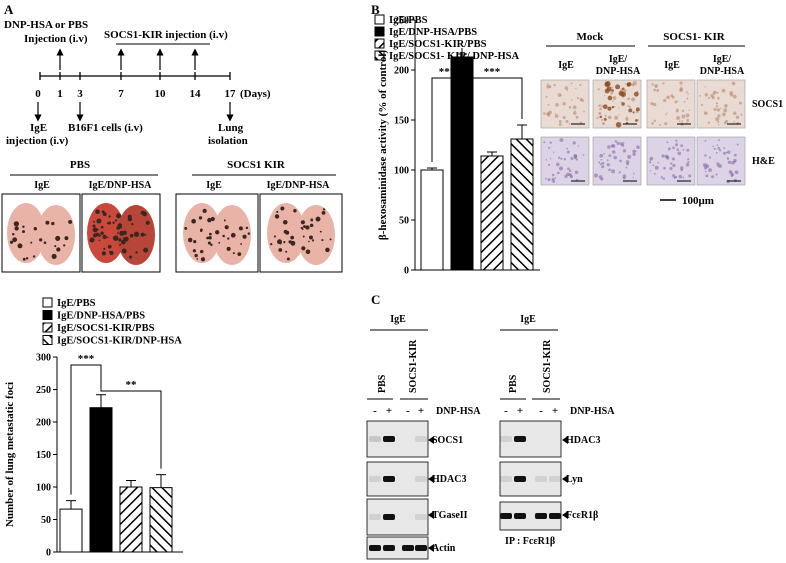 This screenshot has width=786, height=563. Describe the element at coordinates (438, 44) in the screenshot. I see `legend-label: IgE/SOCS1-KIR/PBS` at that location.